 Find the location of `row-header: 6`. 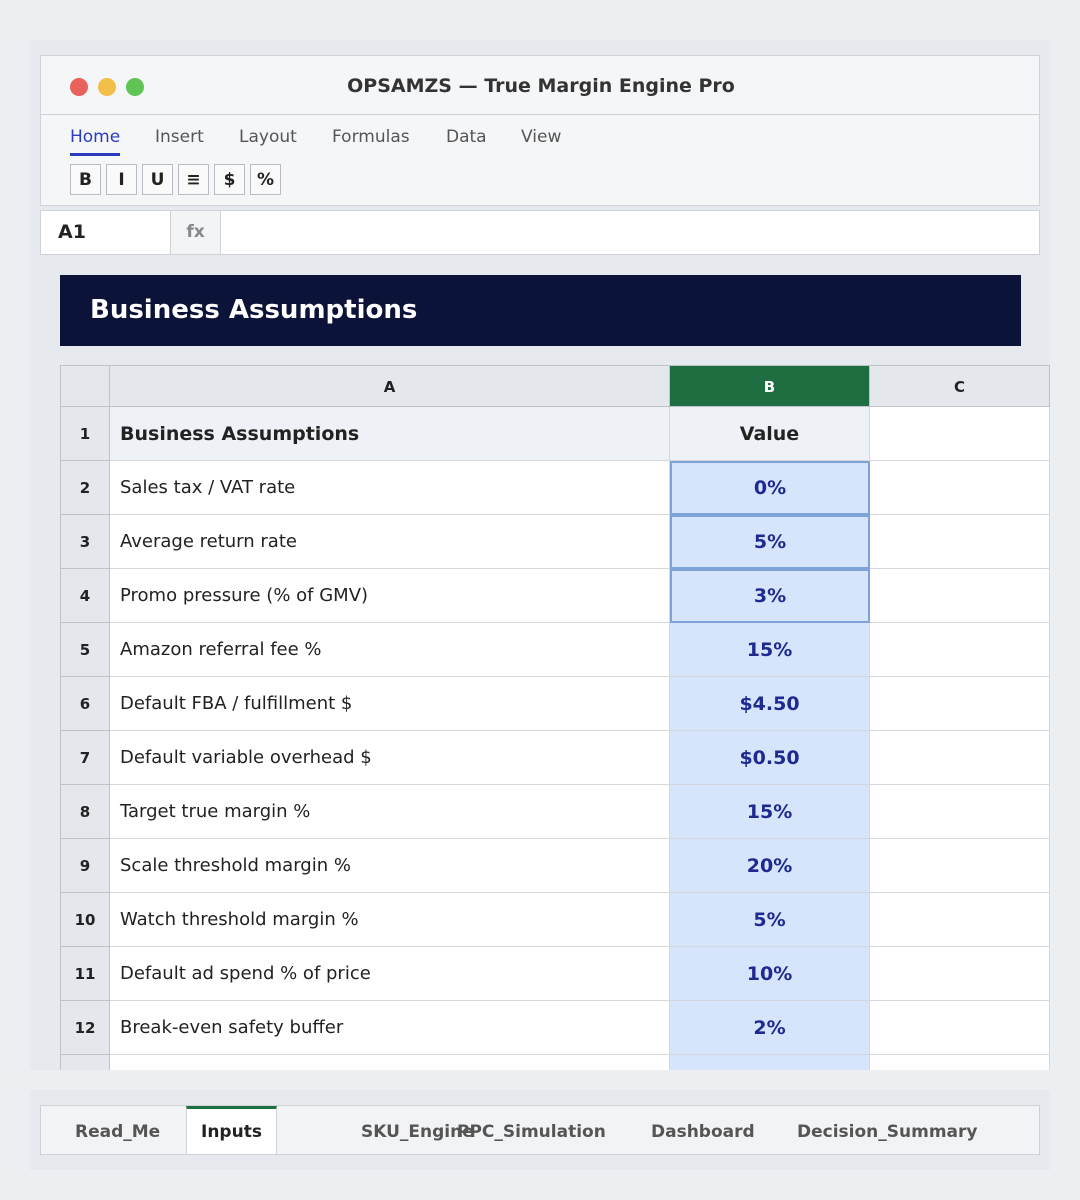

row-header: 6 is located at coordinates (85, 704).